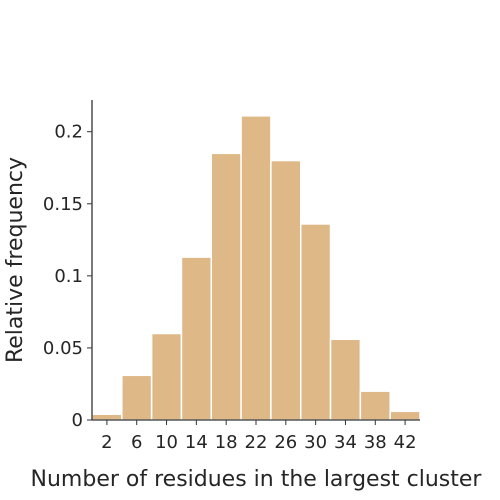 This screenshot has width=500, height=500. Describe the element at coordinates (226, 442) in the screenshot. I see `x-tick-label: 18` at that location.